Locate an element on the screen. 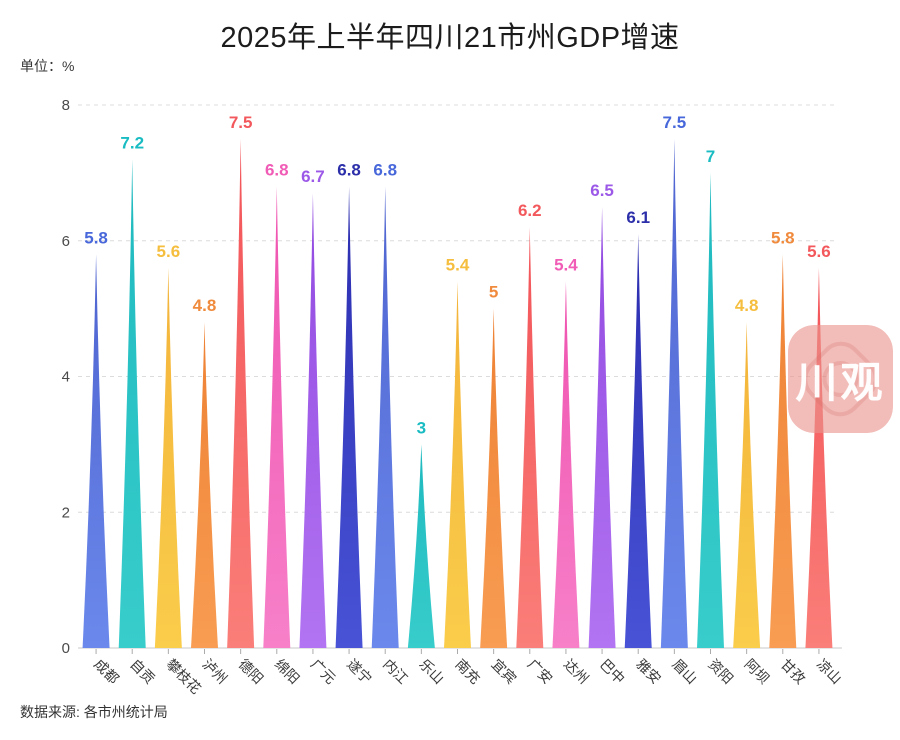  value-label-13: 5.4 is located at coordinates (566, 264).